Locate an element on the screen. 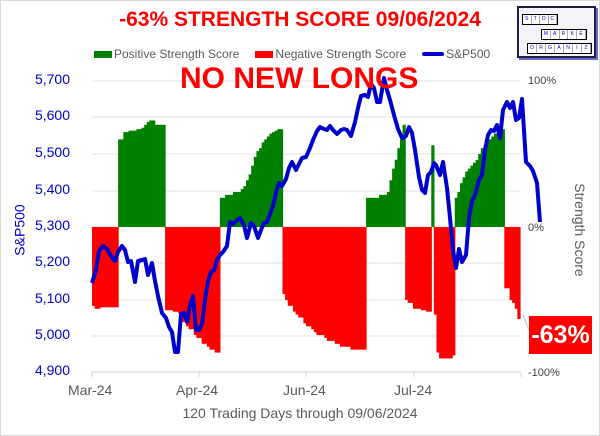  x-axis-label: 120 Trading Days through 09/06/2024 is located at coordinates (300, 413).